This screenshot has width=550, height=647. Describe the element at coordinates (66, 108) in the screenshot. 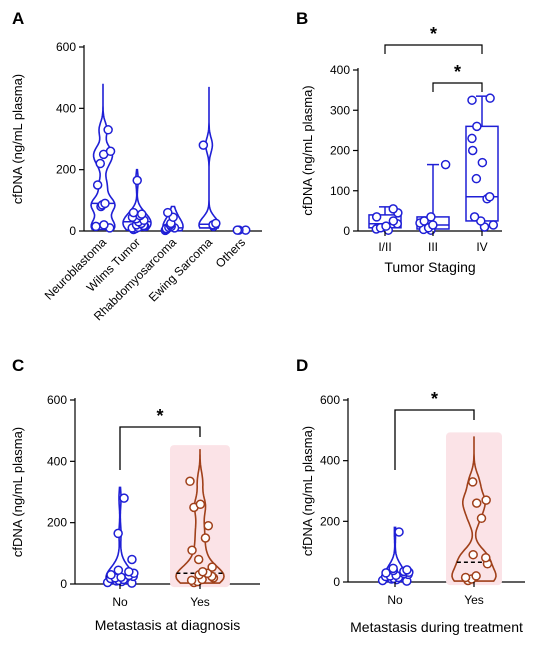

I see `panel-a-y-tick-label-400: 400` at that location.